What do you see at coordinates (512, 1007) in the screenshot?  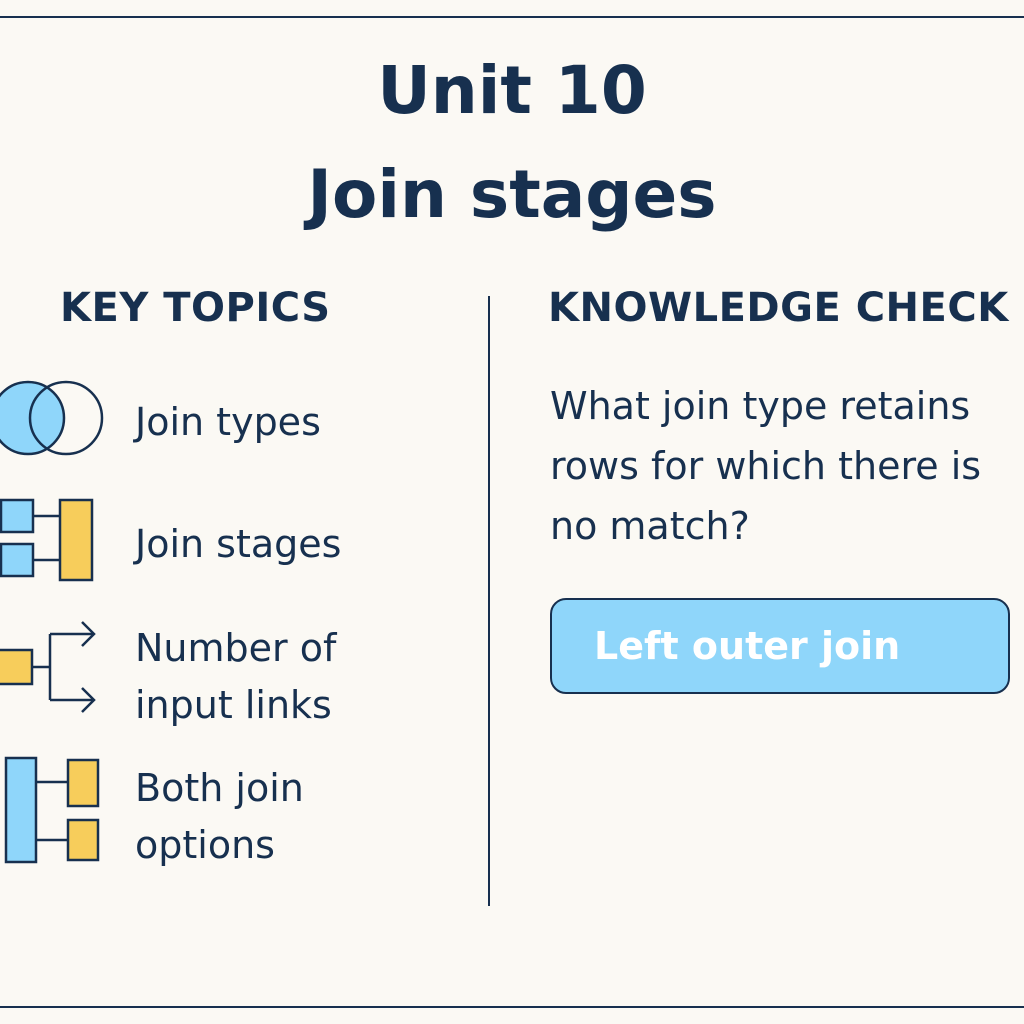 I see `bottom-rule` at bounding box center [512, 1007].